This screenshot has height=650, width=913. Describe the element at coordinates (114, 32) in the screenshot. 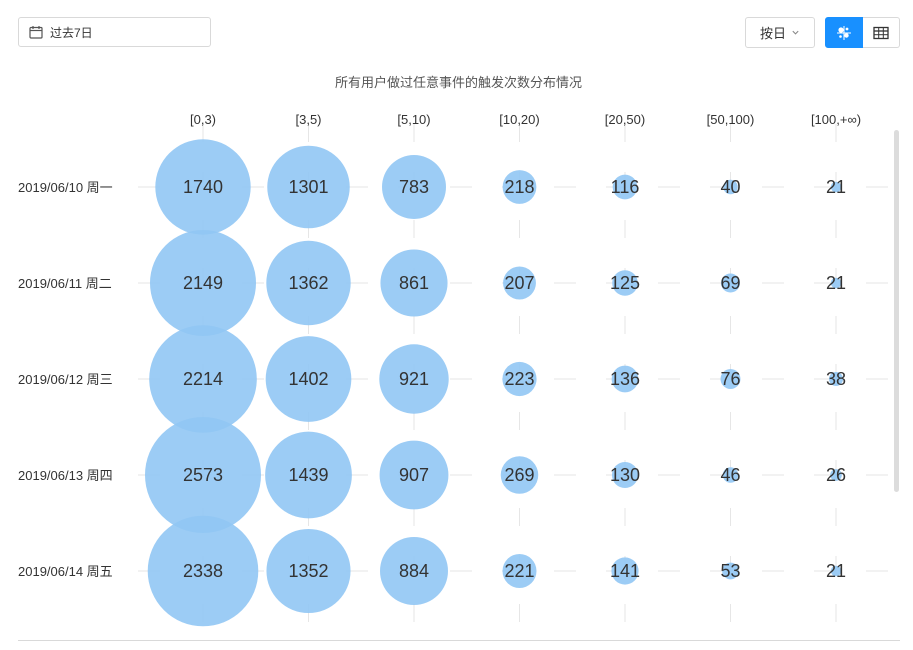

I see `date-range-picker: 过去7日` at that location.